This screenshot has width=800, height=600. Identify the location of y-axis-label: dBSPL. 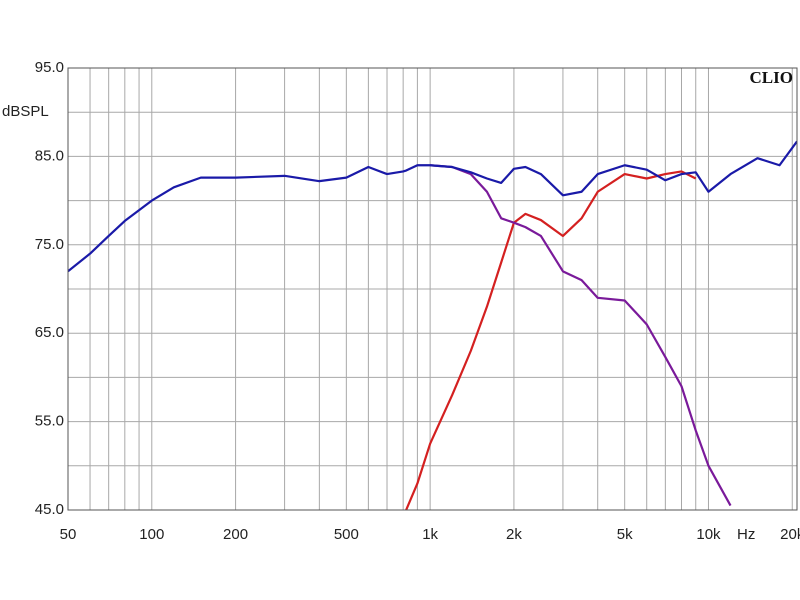
(25, 111).